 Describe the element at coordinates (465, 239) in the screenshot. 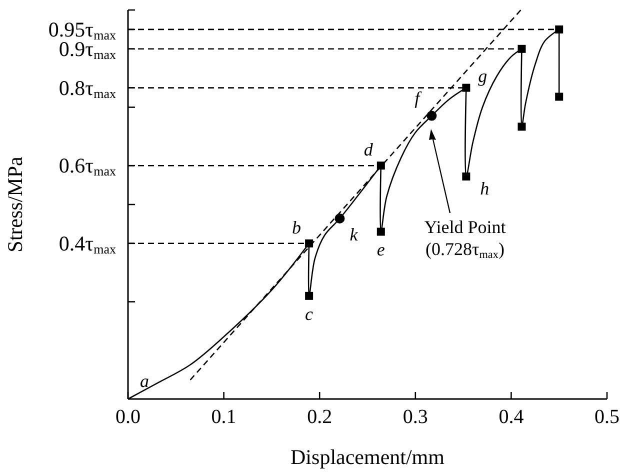

I see `annotation: Yield Point (0.728τ$_{max}$)` at that location.